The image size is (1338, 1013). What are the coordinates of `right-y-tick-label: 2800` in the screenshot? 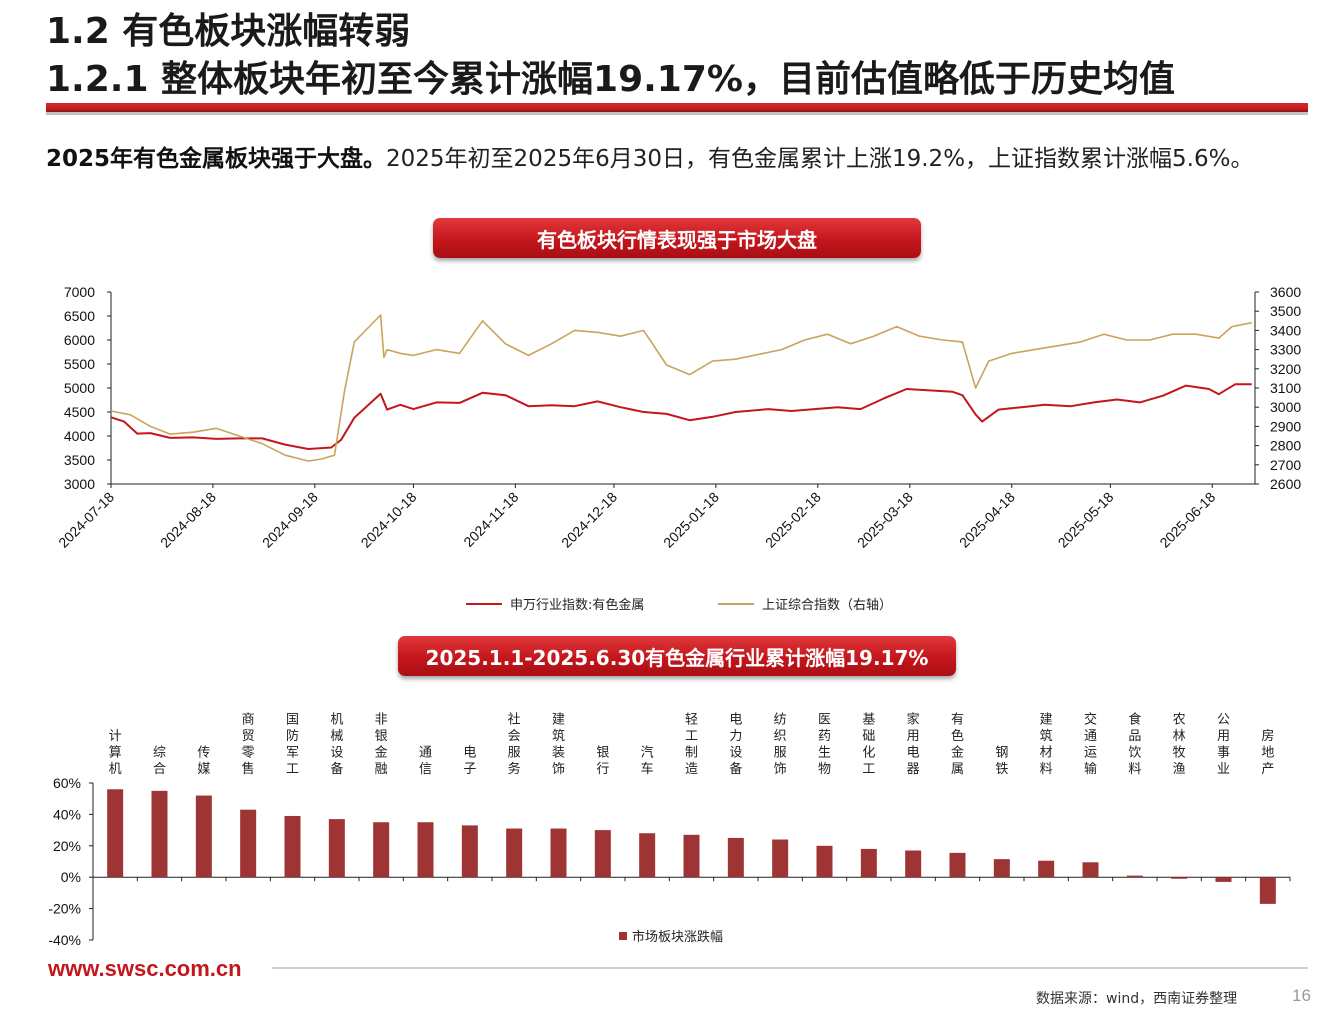 It's located at (1285, 446).